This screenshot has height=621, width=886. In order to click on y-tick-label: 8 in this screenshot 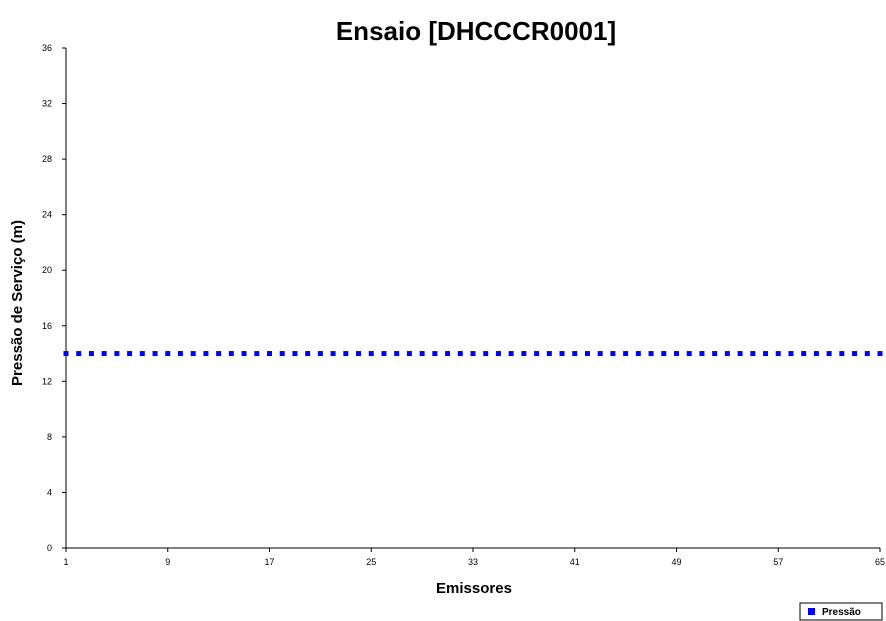, I will do `click(49, 437)`.